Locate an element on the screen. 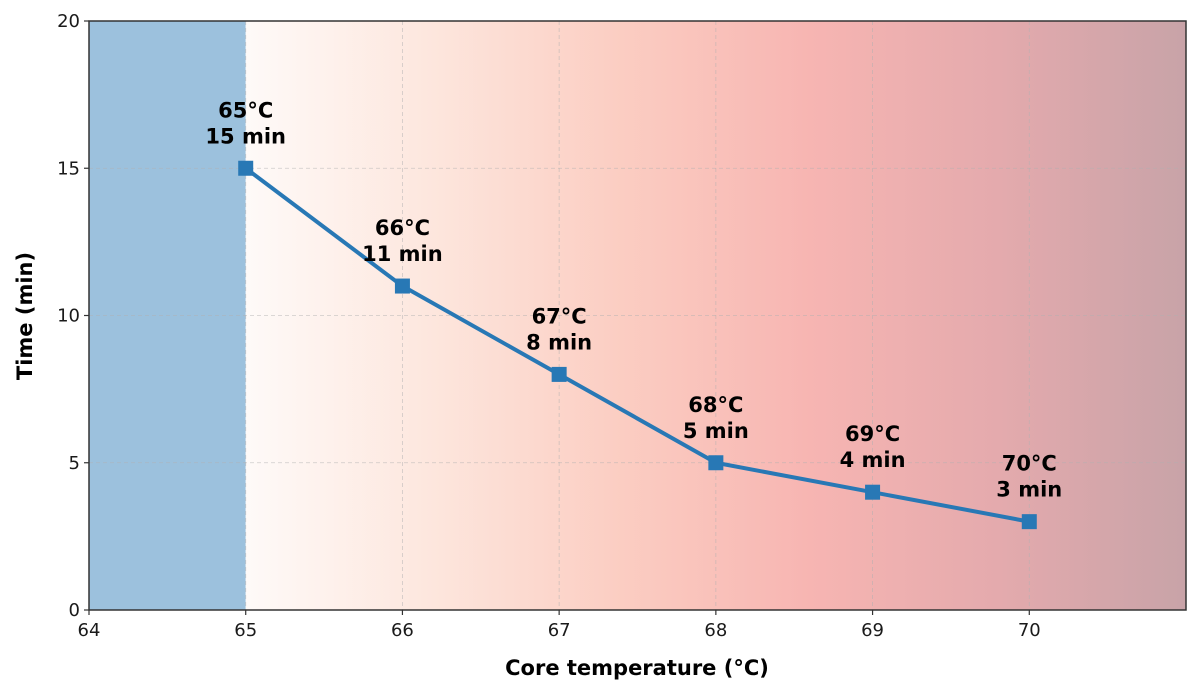 This screenshot has height=692, width=1200. annotation-temperature: 69°C is located at coordinates (872, 434).